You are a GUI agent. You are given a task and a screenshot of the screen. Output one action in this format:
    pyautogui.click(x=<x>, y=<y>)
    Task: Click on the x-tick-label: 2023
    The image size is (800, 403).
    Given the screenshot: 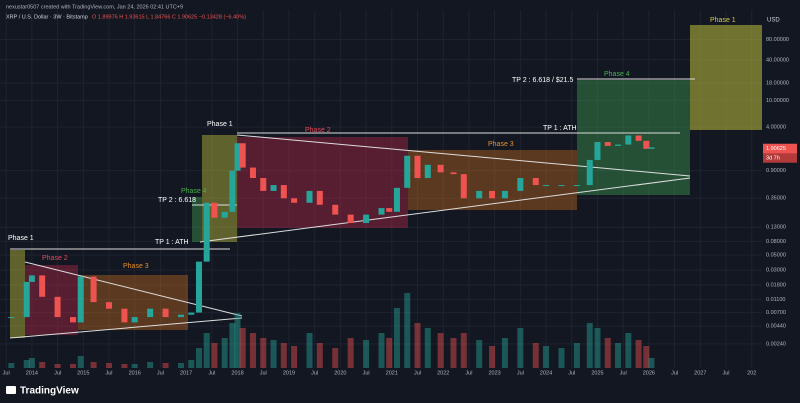 What is the action you would take?
    pyautogui.click(x=495, y=373)
    